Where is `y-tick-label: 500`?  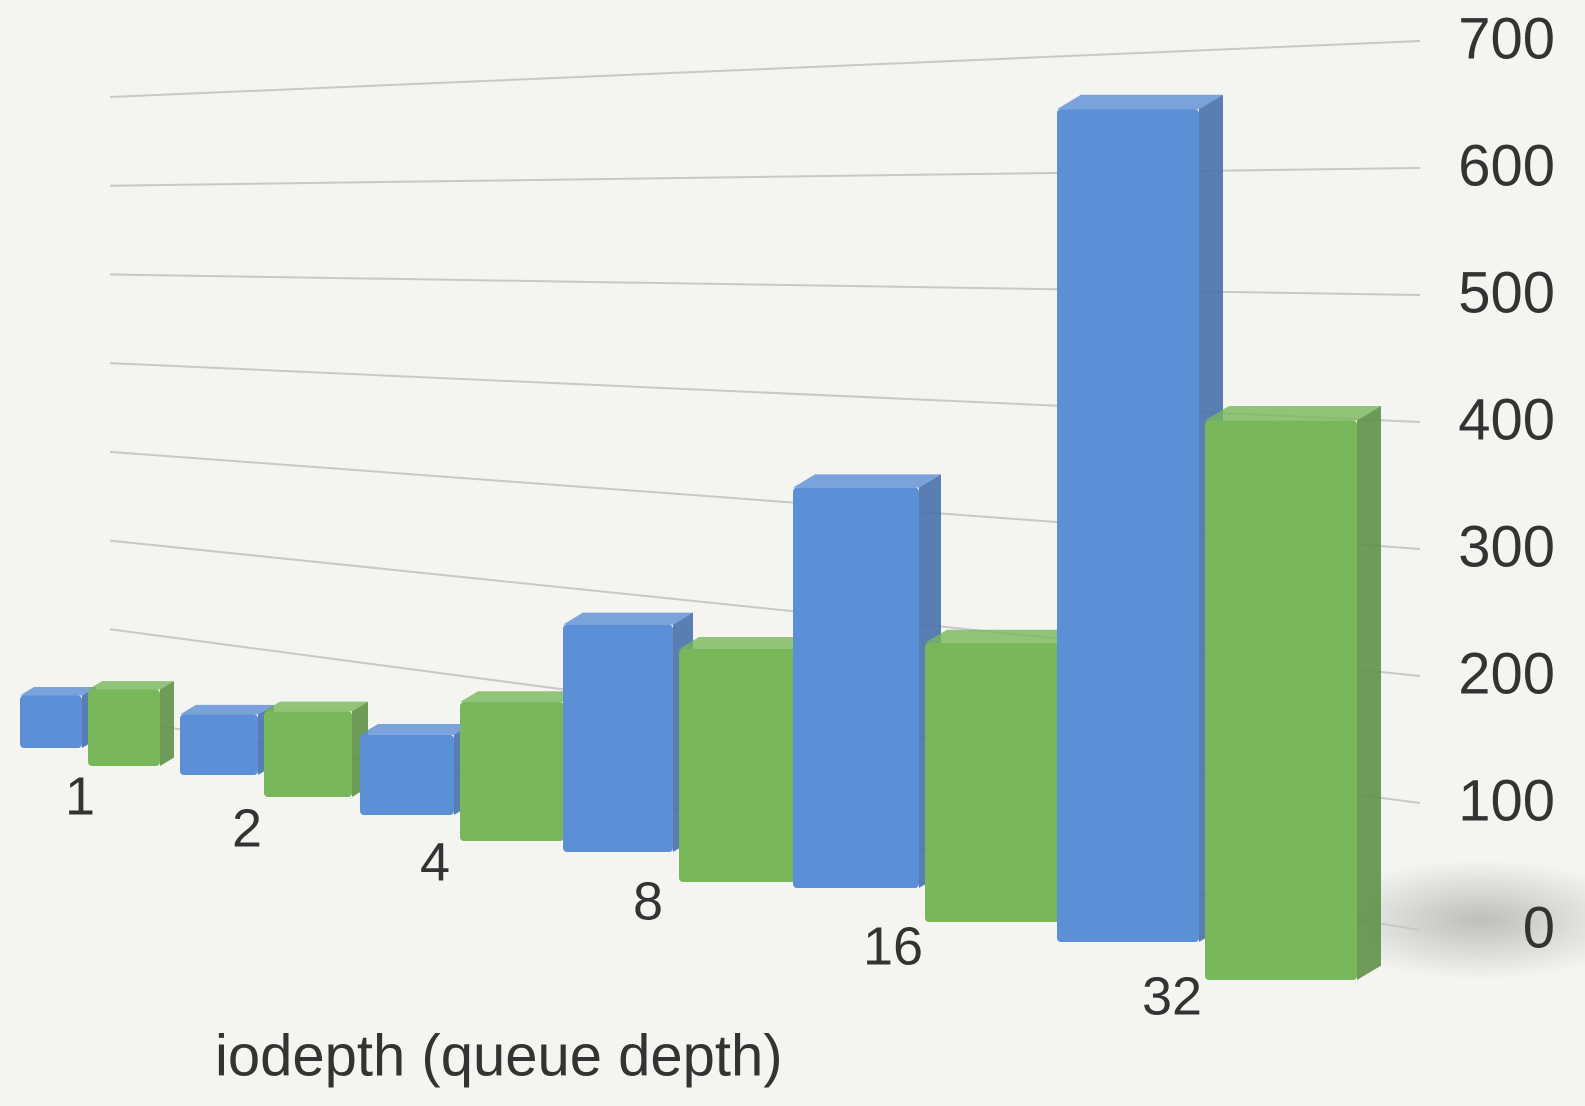 y-tick-label: 500 is located at coordinates (1506, 292).